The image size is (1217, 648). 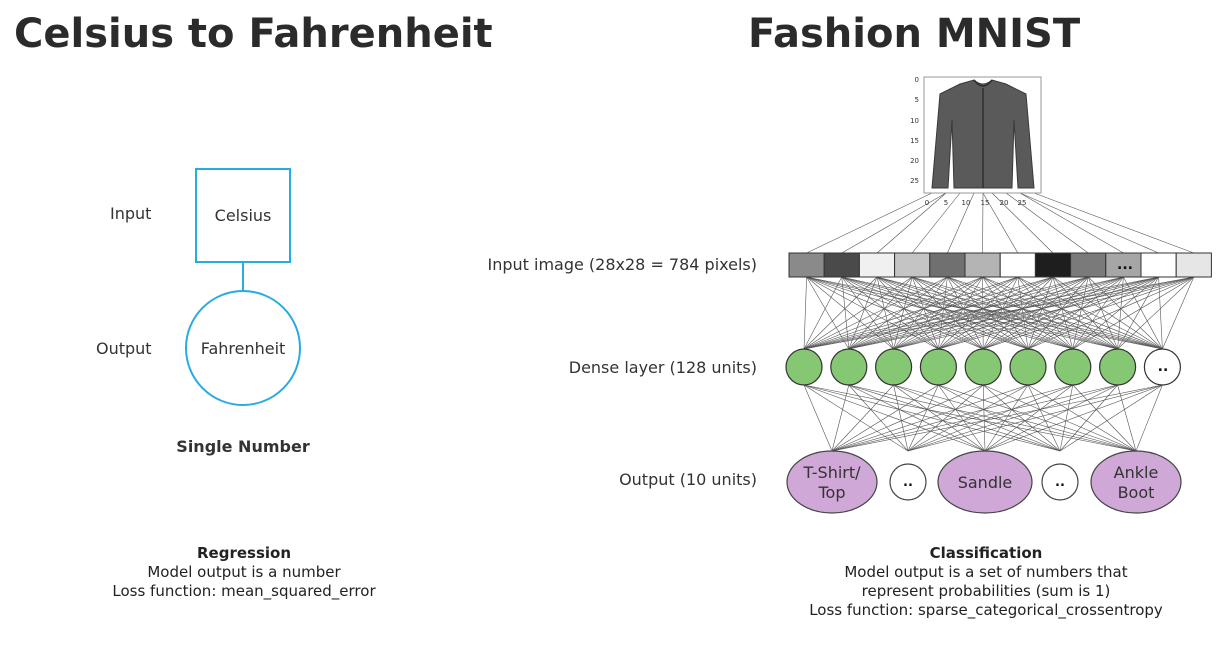 I want to click on output-node-sandle, so click(x=985, y=482).